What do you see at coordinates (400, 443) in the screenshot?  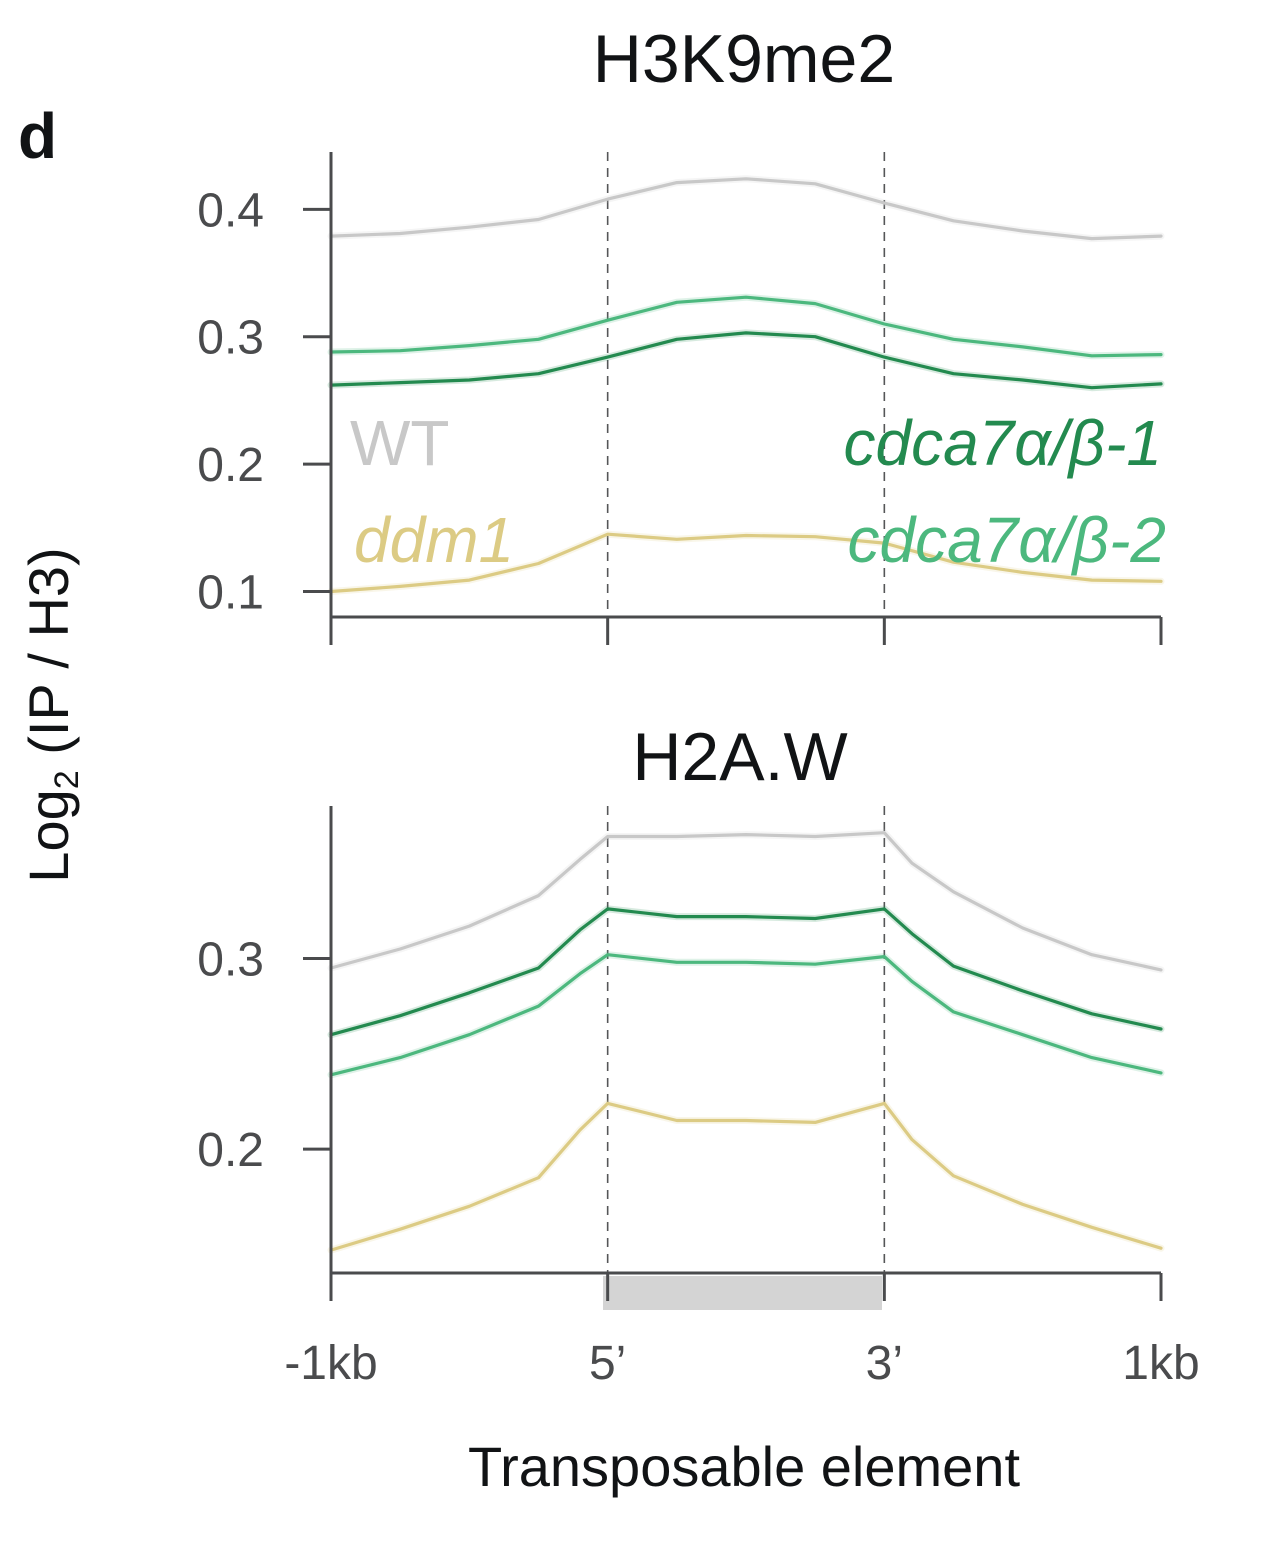 I see `legend-label-wt: WT` at bounding box center [400, 443].